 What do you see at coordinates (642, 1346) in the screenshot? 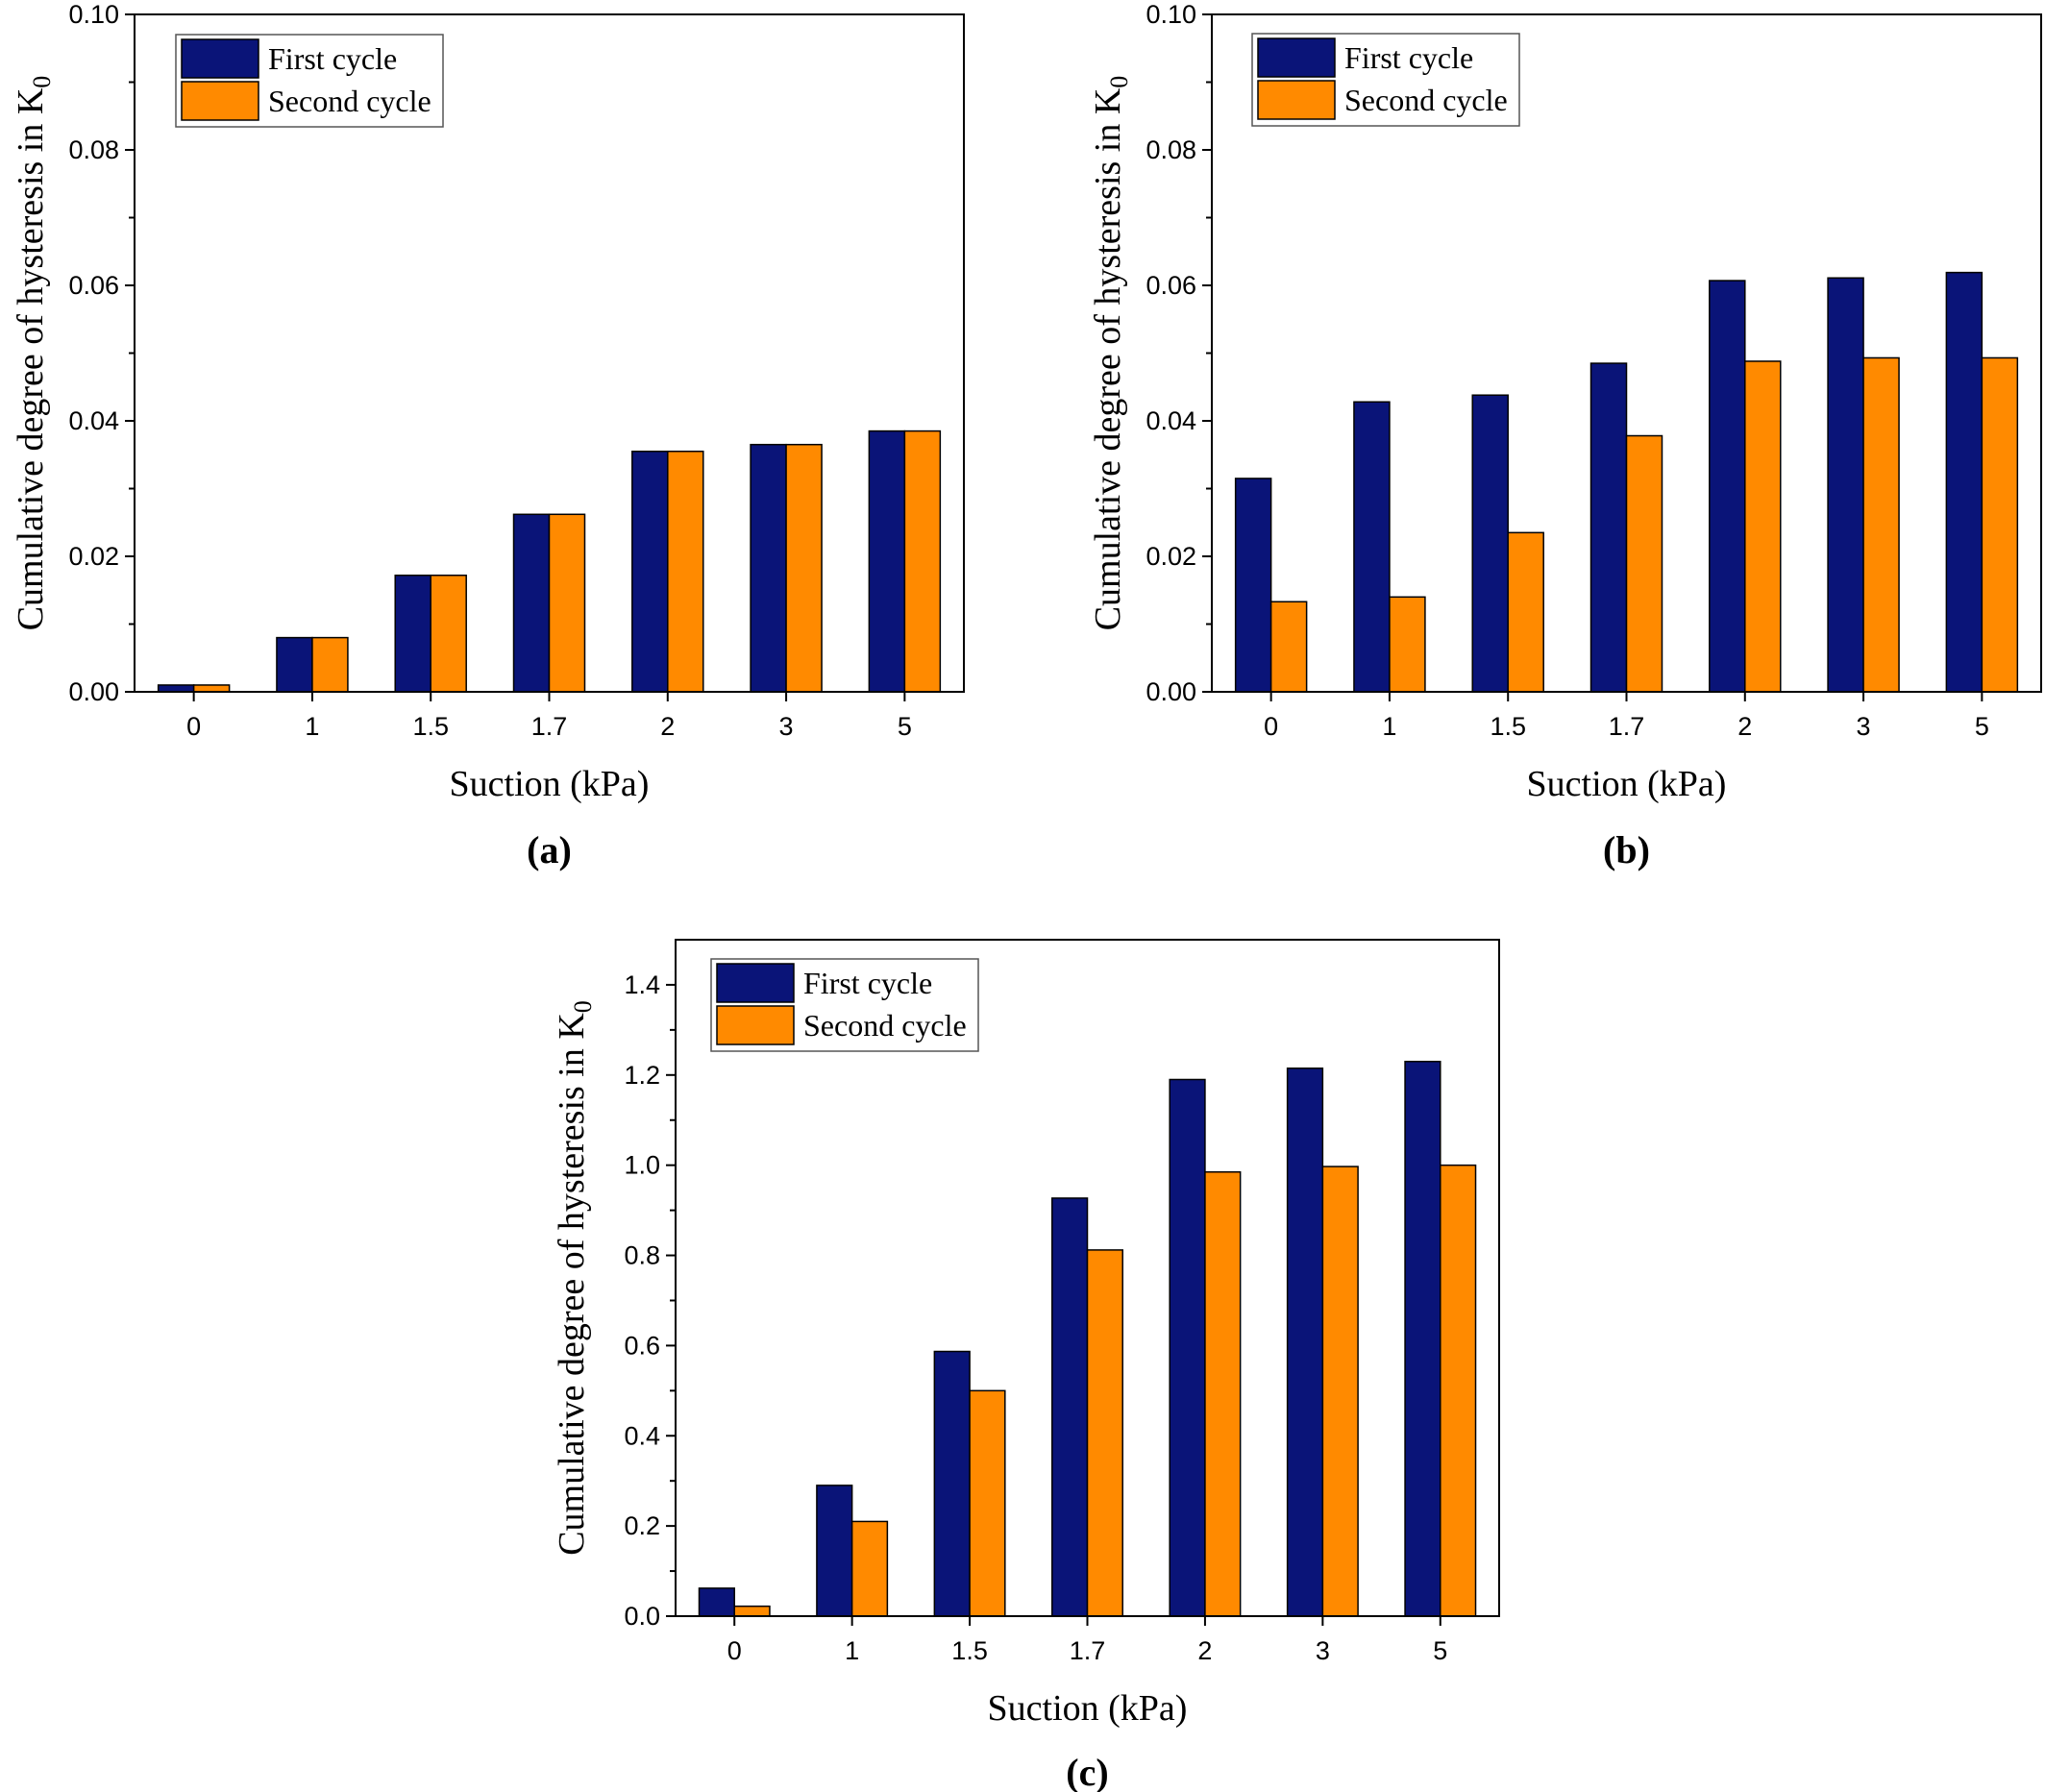
I see `y-tick-label: 0.6` at bounding box center [642, 1346].